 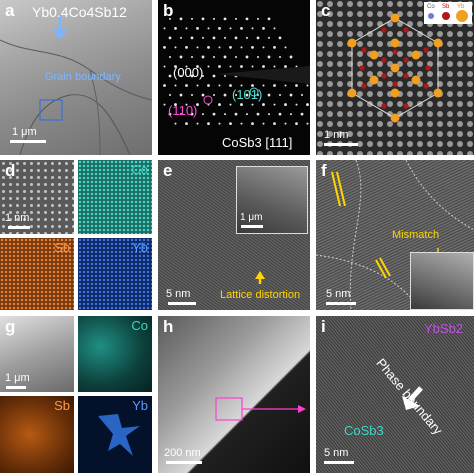 What do you see at coordinates (19, 227) in the screenshot?
I see `panel-d-scalebar` at bounding box center [19, 227].